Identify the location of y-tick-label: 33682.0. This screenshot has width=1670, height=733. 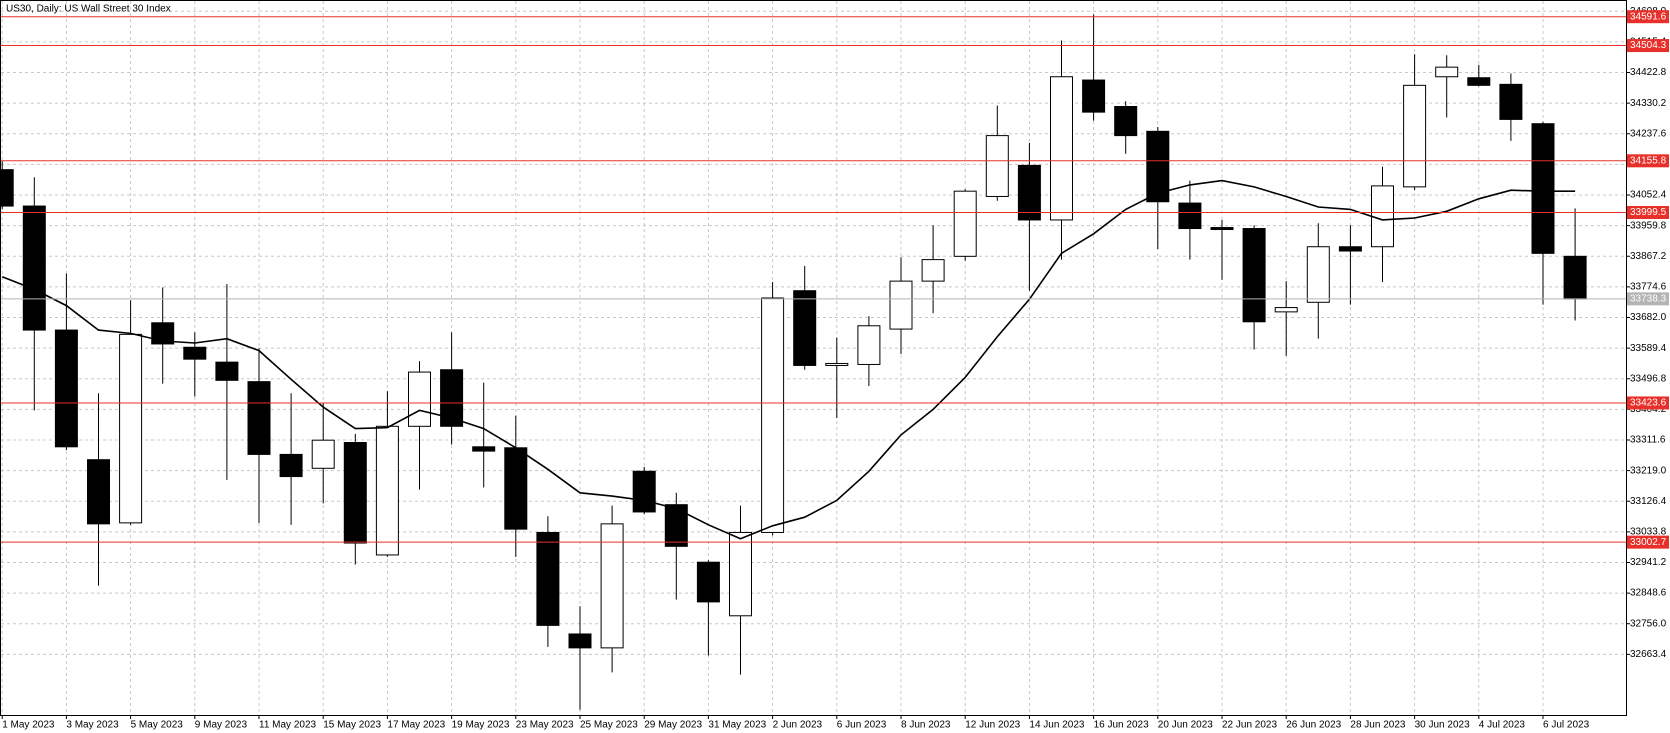
(1648, 317).